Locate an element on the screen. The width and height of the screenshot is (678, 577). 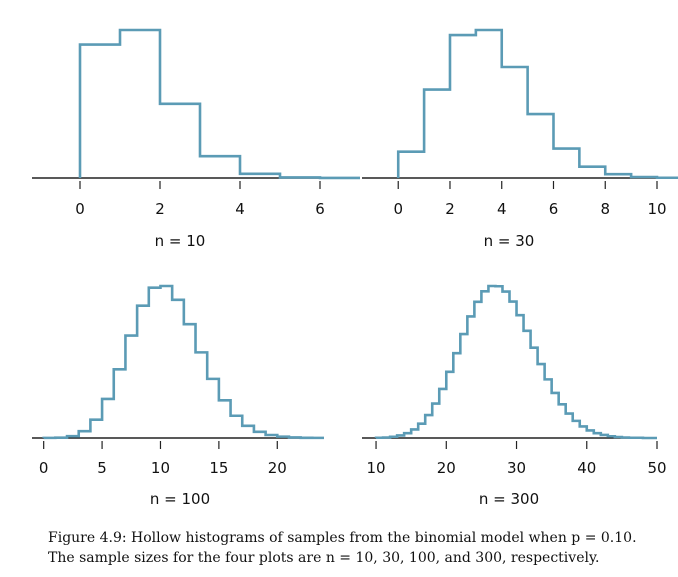
x-tick-label: 40 is located at coordinates (586, 468).